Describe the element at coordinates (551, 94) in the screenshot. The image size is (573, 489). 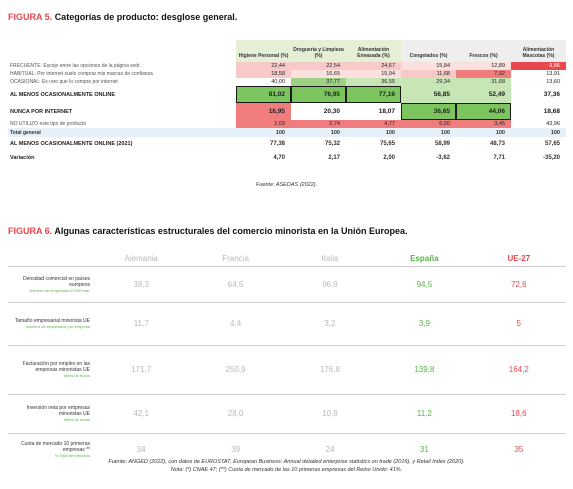
I see `cell: 37,36` at that location.